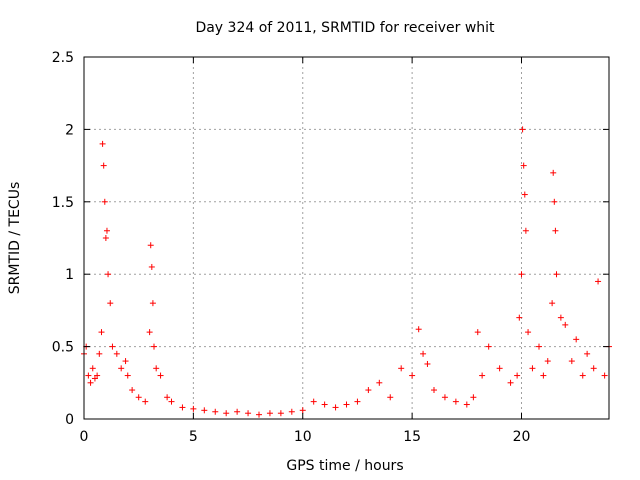 This screenshot has height=480, width=640. Describe the element at coordinates (303, 437) in the screenshot. I see `x-tick-label: 10` at that location.